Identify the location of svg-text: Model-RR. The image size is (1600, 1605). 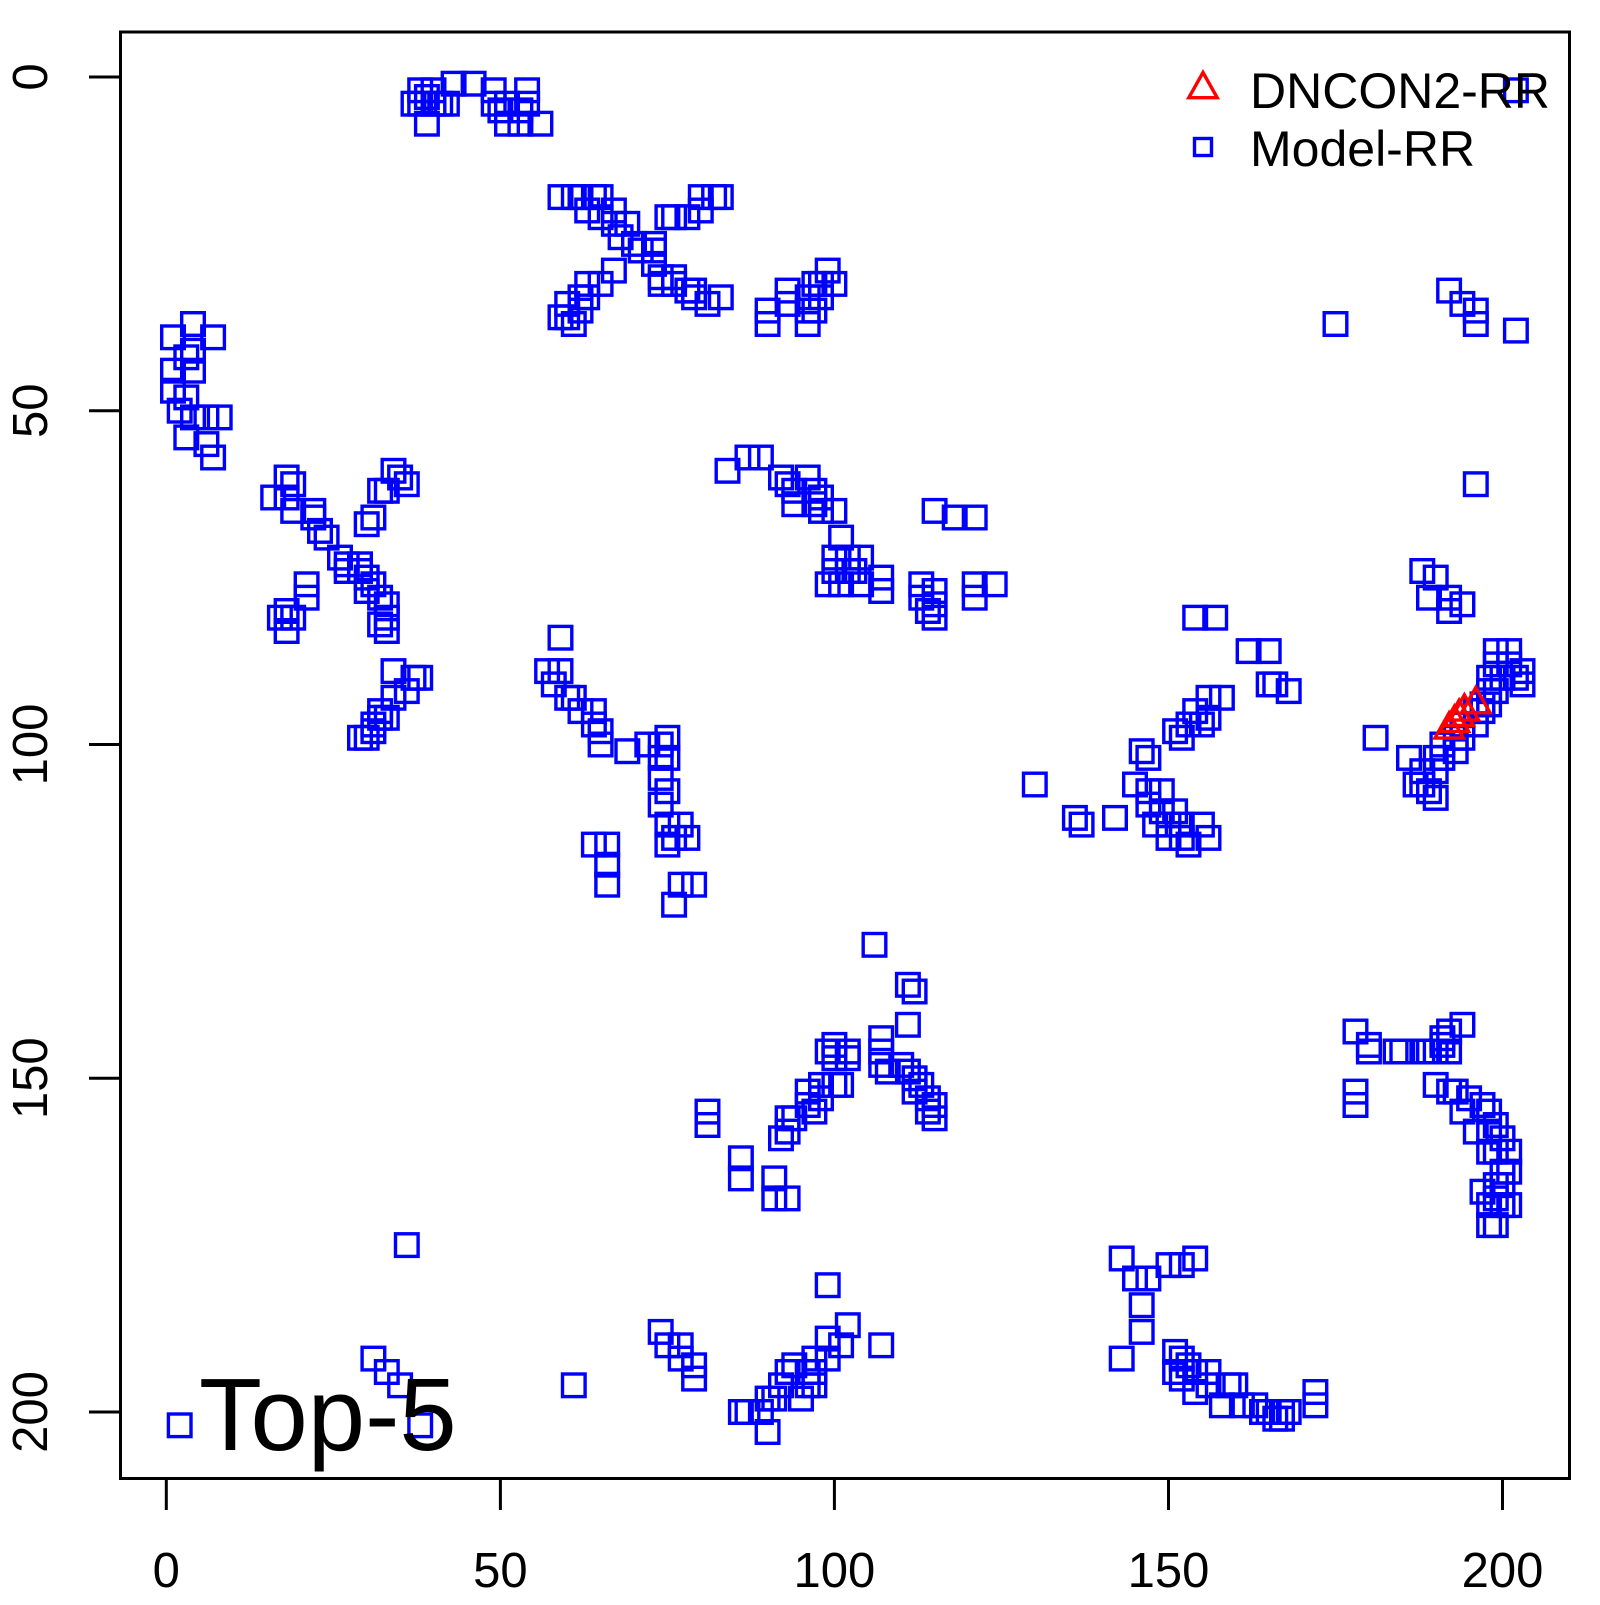
(1362, 149).